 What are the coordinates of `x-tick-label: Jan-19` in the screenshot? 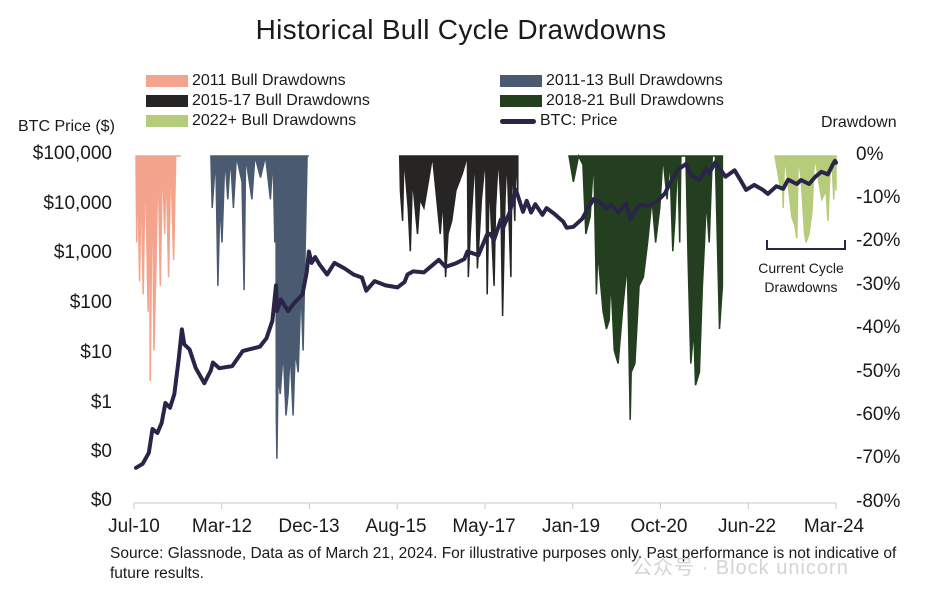 It's located at (571, 526).